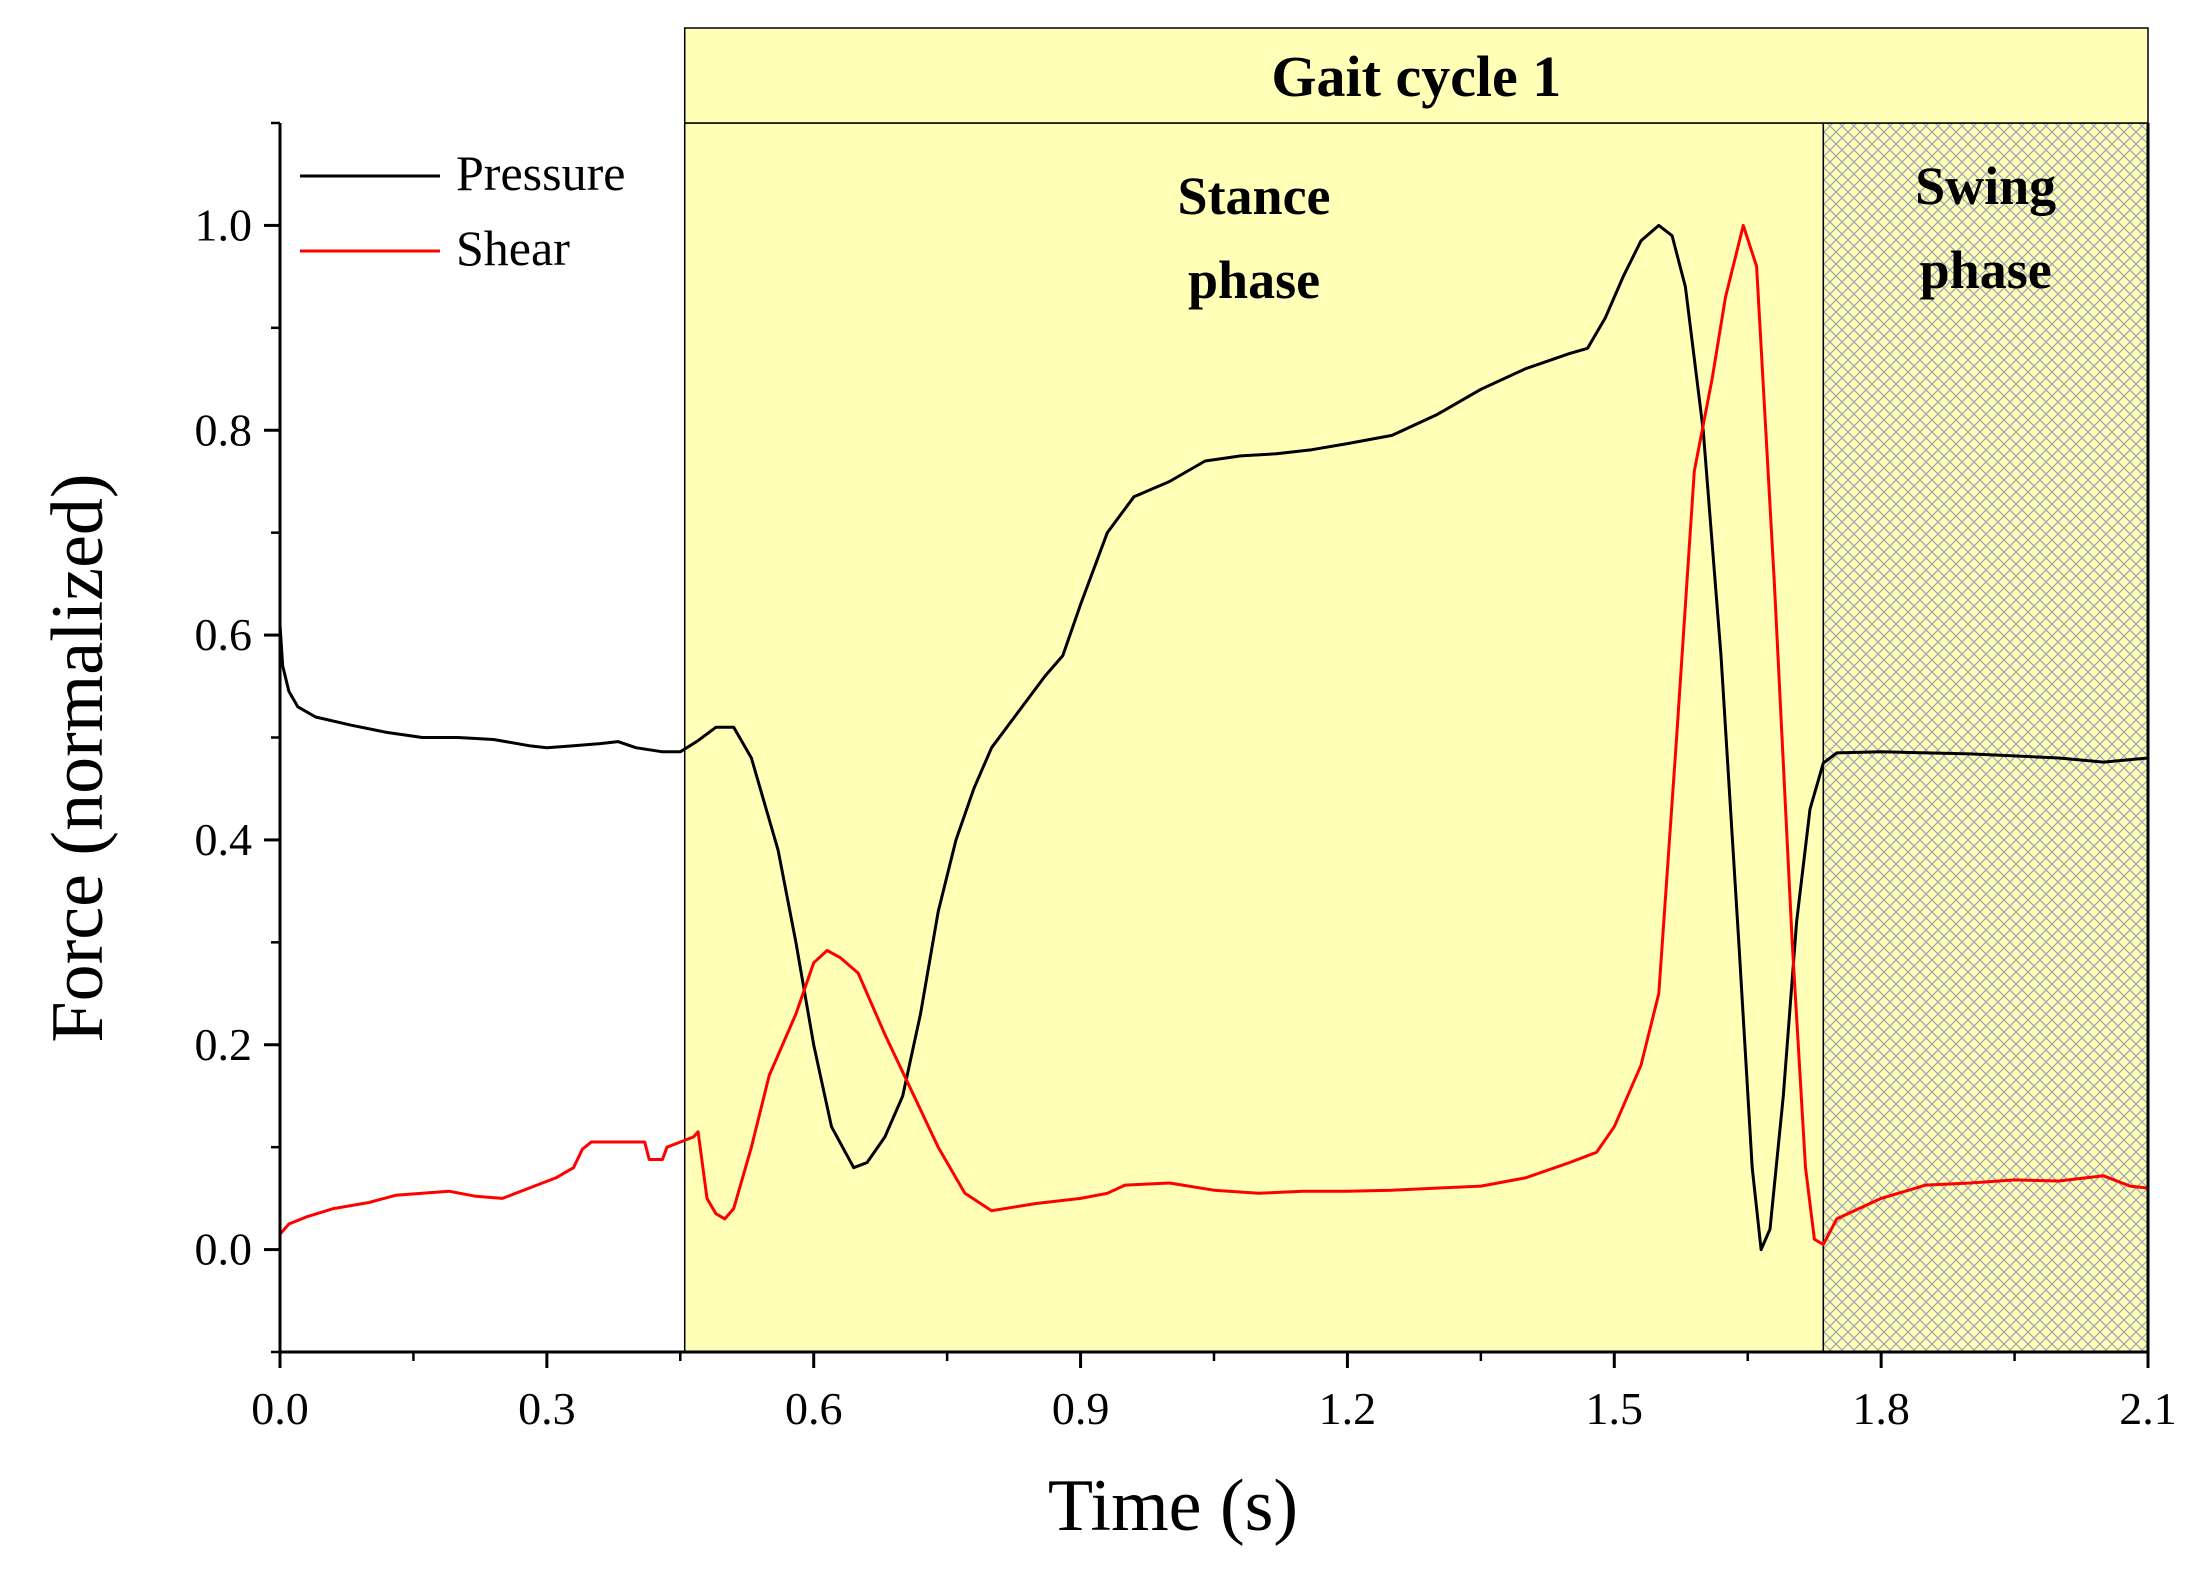 This screenshot has width=2206, height=1577. Describe the element at coordinates (1985, 186) in the screenshot. I see `swing-phase-label: Swing` at that location.